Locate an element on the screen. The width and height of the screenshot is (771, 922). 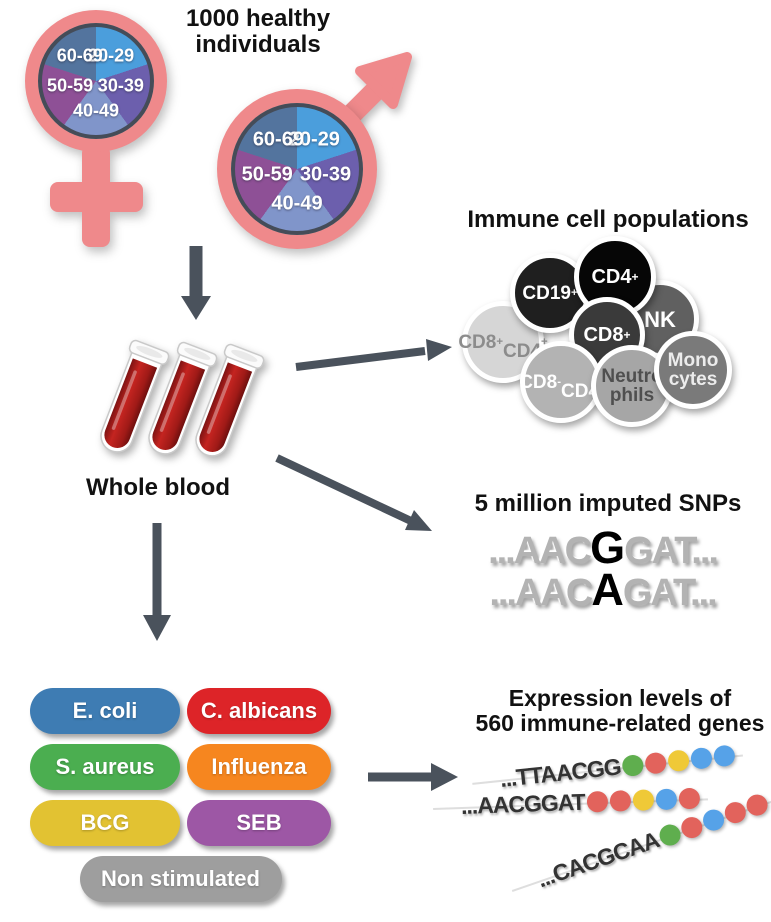
arrow-symbols-to-blood-icon is located at coordinates (196, 283).